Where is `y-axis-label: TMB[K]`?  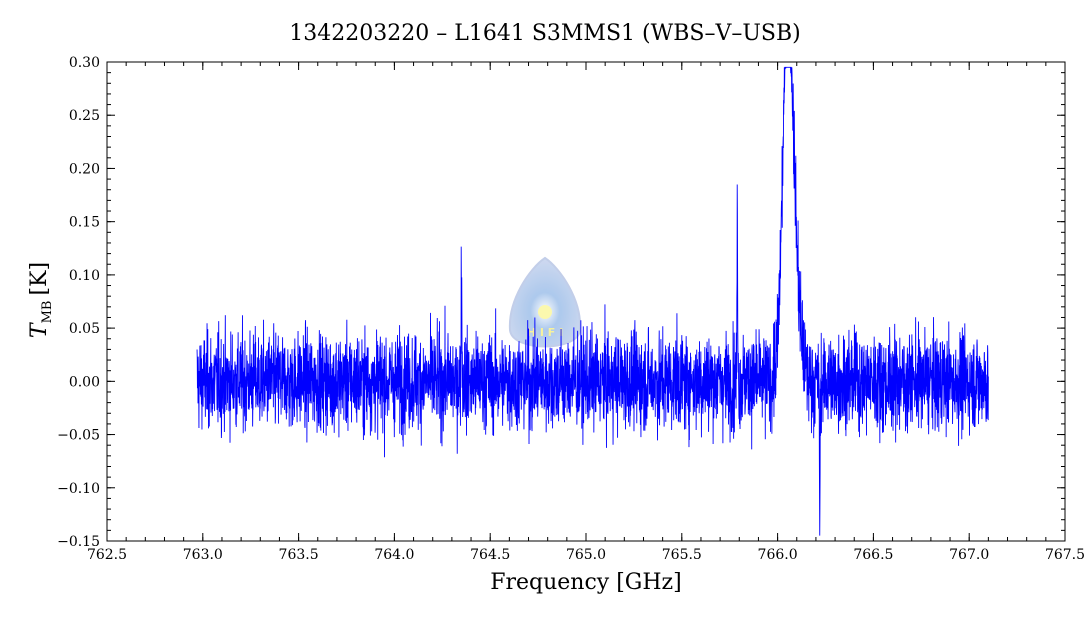 y-axis-label: TMB[K] is located at coordinates (41, 300).